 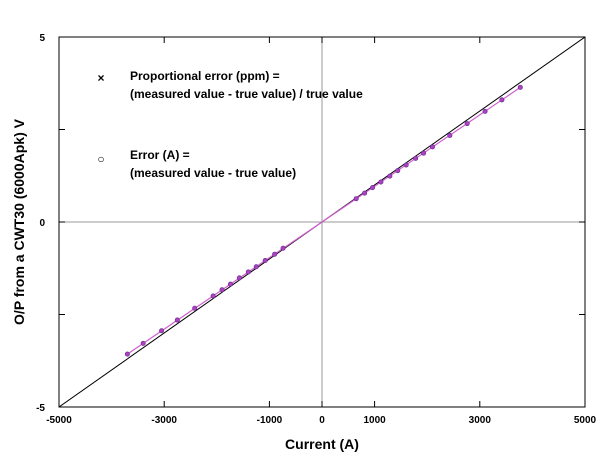 I want to click on x-tick-label: -5000, so click(x=59, y=420).